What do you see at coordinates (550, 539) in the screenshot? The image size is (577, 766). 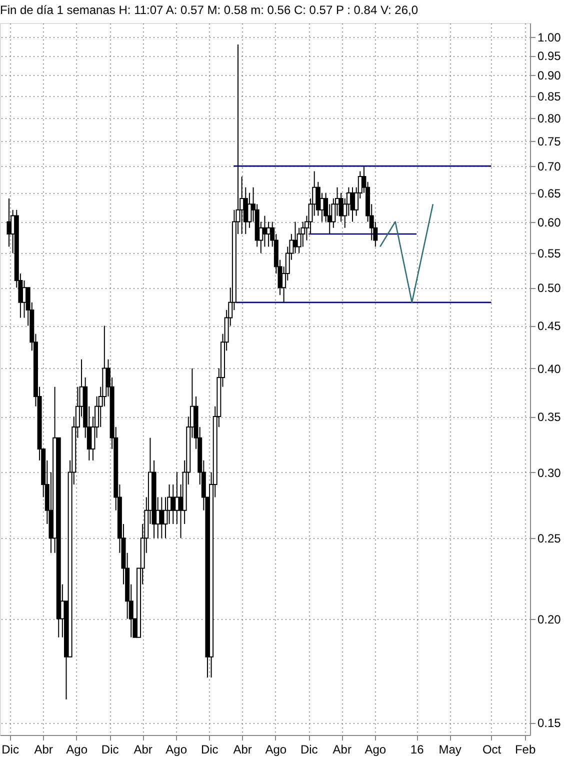 I see `y-tick-label: 0.25` at bounding box center [550, 539].